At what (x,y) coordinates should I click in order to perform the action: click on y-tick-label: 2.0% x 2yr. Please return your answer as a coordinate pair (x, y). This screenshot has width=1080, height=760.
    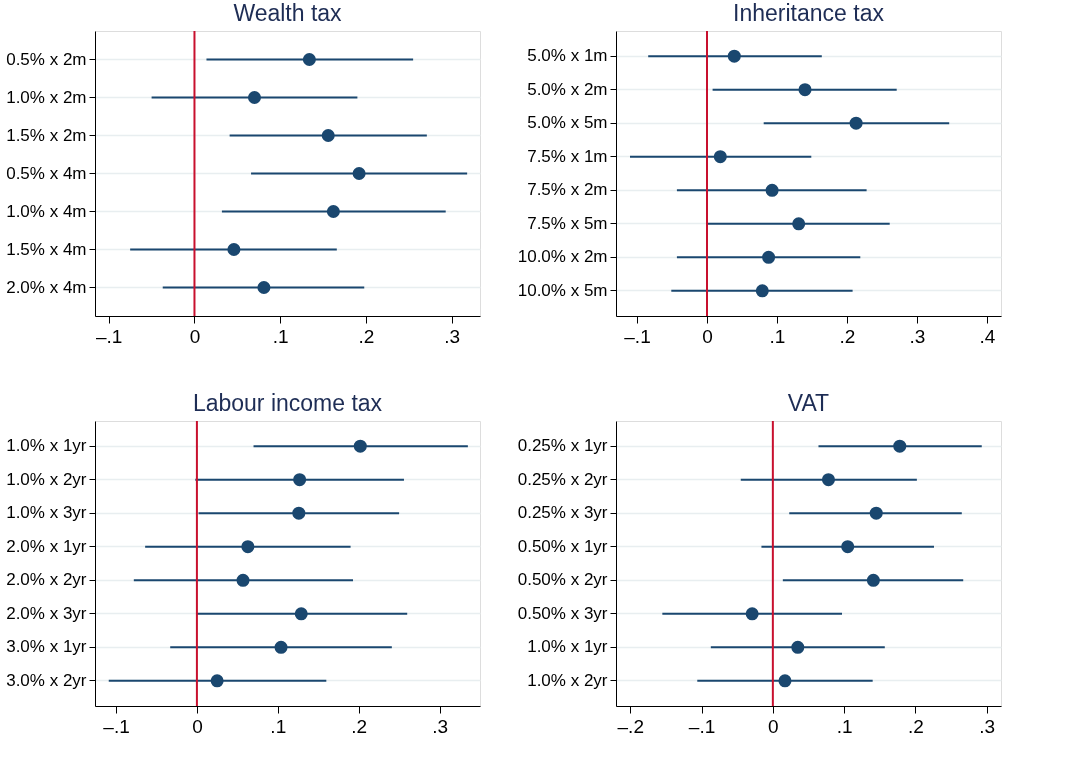
    Looking at the image, I should click on (46, 580).